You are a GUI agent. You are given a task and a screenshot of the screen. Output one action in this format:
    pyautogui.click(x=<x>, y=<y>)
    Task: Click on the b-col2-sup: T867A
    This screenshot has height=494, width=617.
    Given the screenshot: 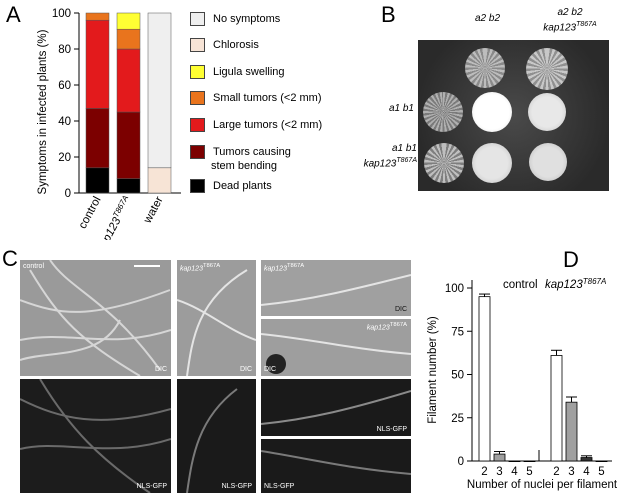 What is the action you would take?
    pyautogui.click(x=586, y=24)
    